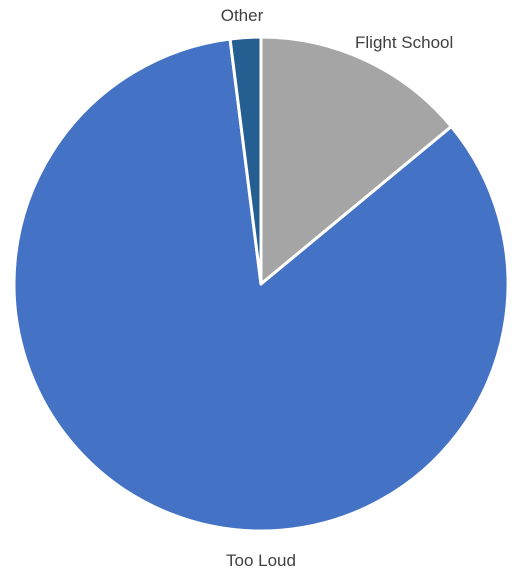 The height and width of the screenshot is (573, 512). I want to click on pie-slice-other, so click(245, 160).